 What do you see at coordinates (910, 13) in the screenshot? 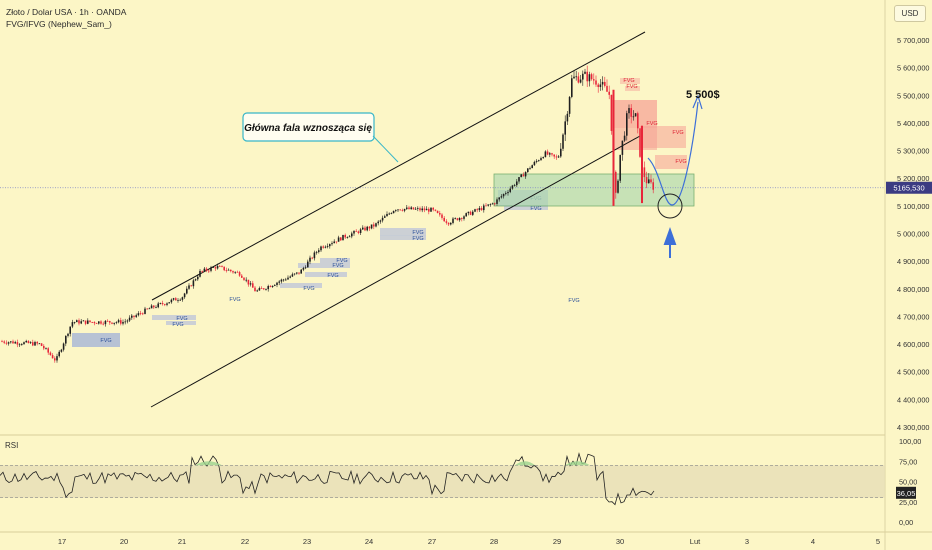
I see `currency-selector: USD` at bounding box center [910, 13].